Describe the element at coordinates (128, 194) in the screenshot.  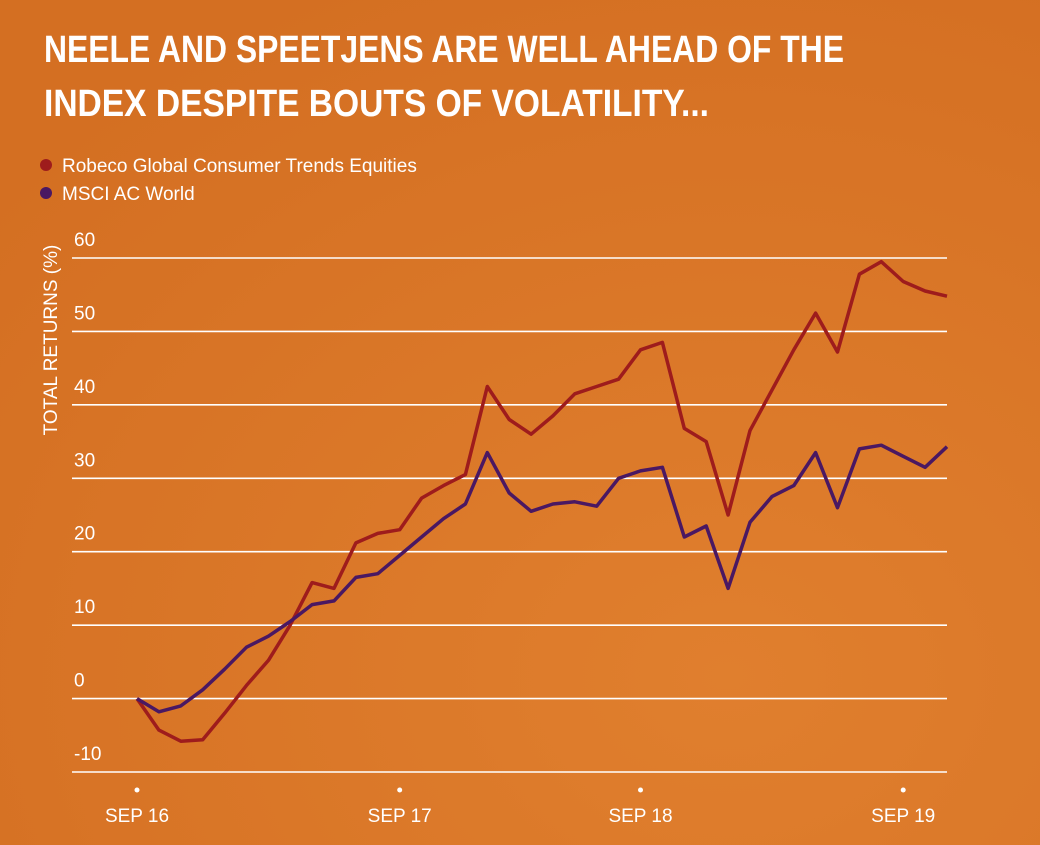
I see `legend-label: MSCI AC World` at that location.